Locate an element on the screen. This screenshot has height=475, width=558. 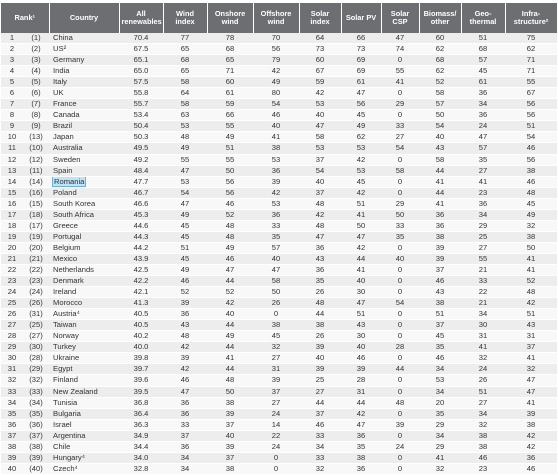
score-cell: 42 is located at coordinates (361, 248).